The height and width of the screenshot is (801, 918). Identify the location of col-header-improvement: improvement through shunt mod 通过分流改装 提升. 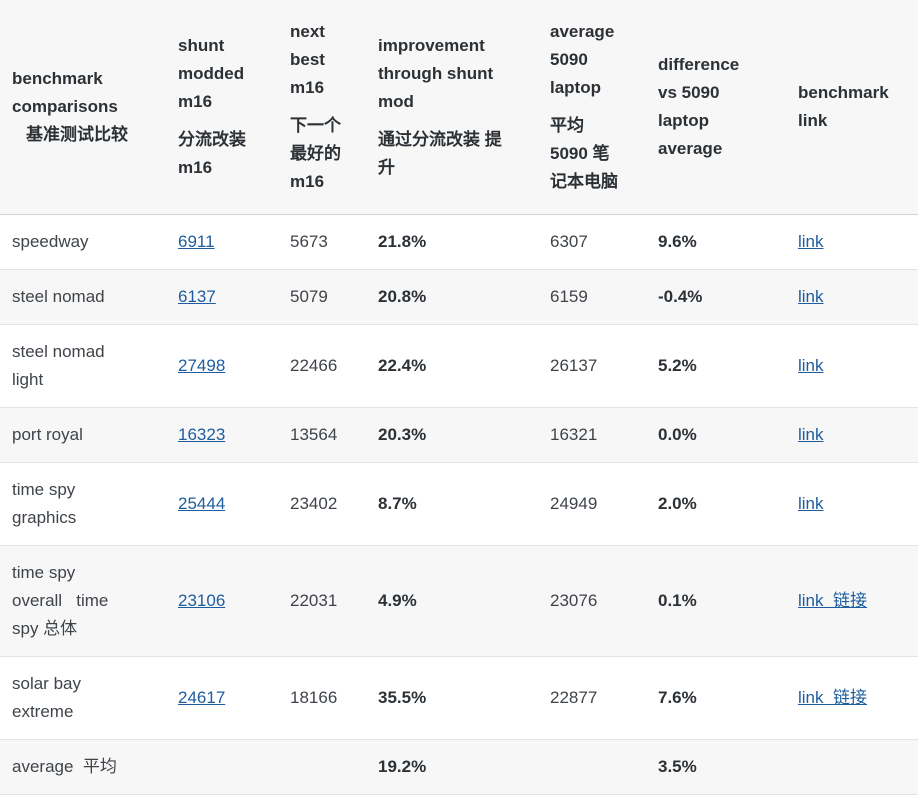
(452, 107).